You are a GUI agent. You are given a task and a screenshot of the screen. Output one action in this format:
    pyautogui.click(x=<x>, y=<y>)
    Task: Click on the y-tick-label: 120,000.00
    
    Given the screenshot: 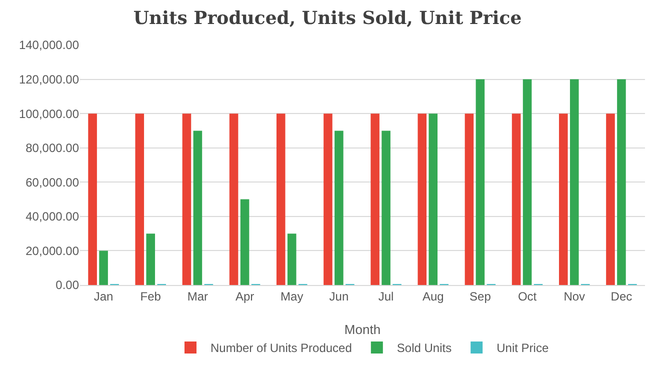 What is the action you would take?
    pyautogui.click(x=49, y=79)
    